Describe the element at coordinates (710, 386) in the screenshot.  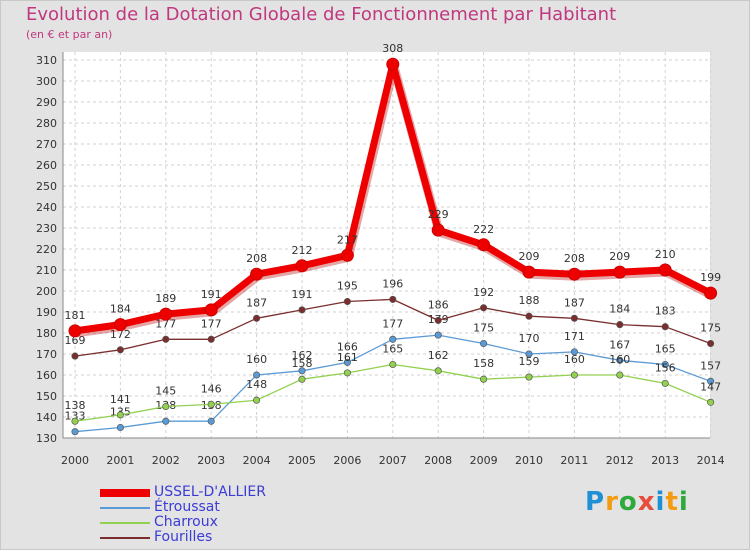
I see `data-label: 147` at that location.